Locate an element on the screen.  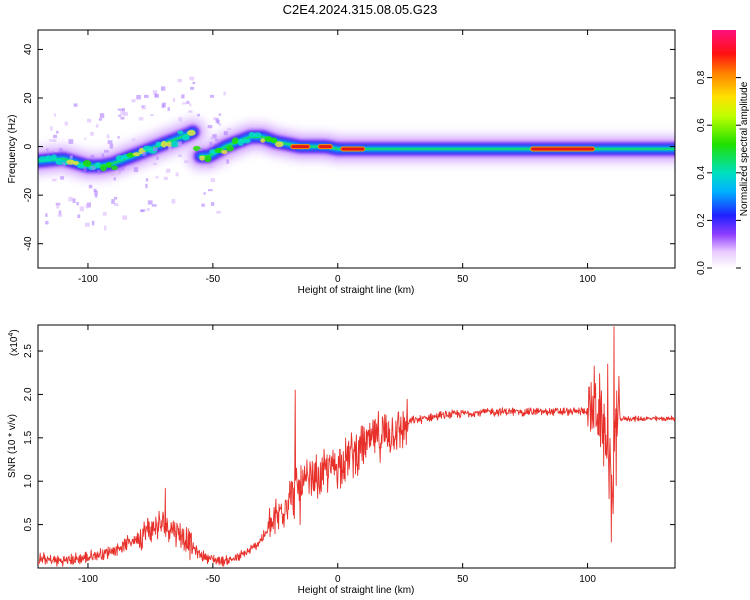
top-y-tick-label: 40 is located at coordinates (28, 49).